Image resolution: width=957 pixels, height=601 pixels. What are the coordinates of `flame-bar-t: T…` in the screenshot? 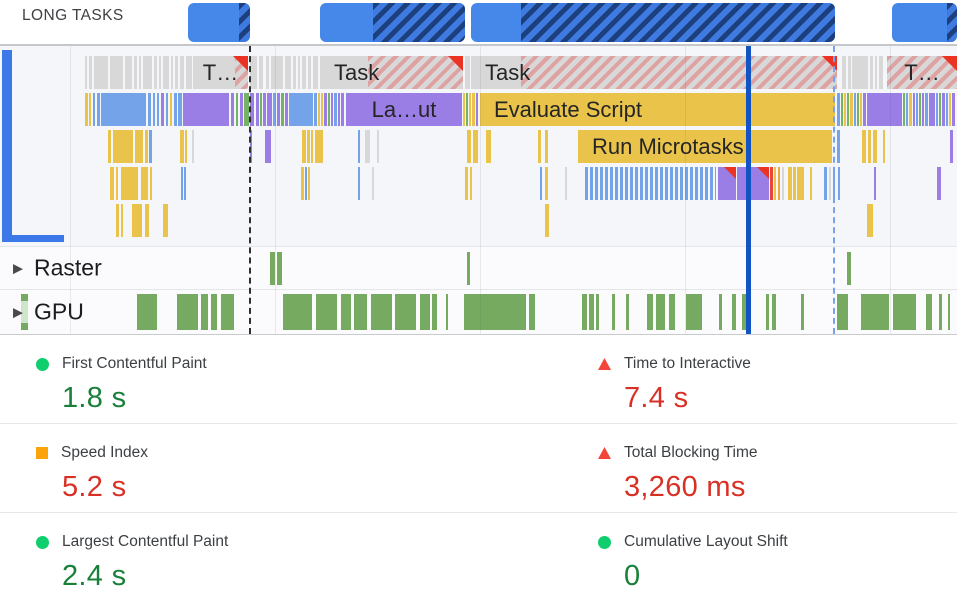 It's located at (220, 72).